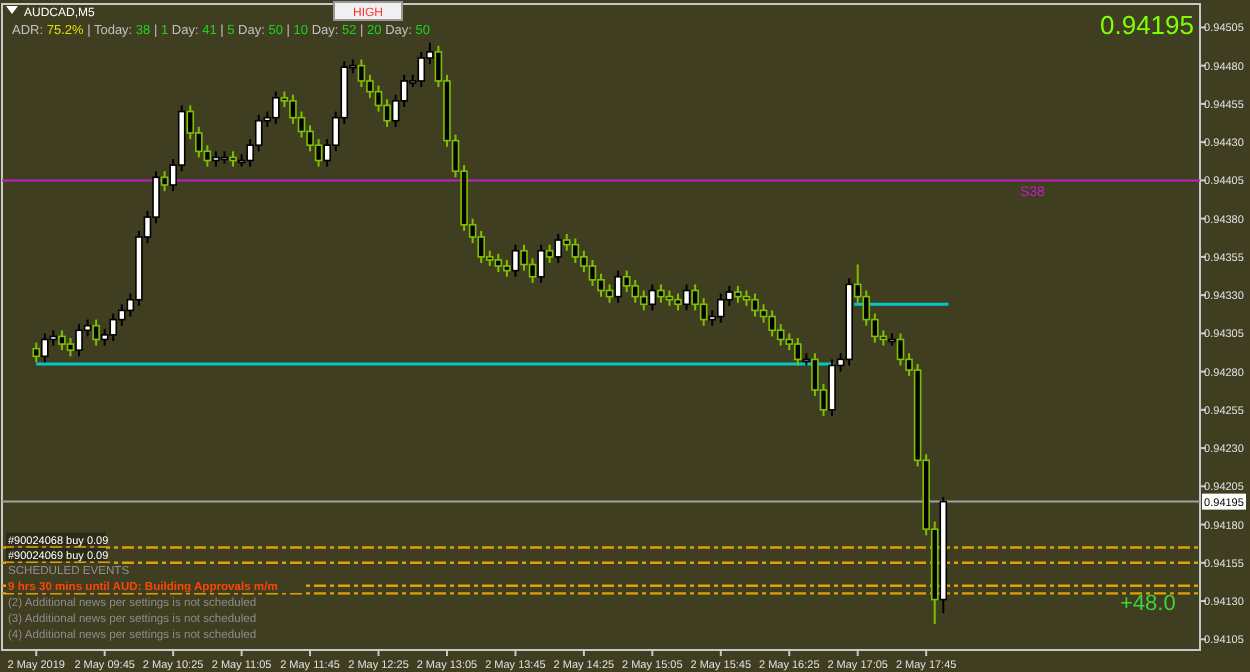 This screenshot has width=1250, height=672. Describe the element at coordinates (1148, 604) in the screenshot. I see `annotation: +48.0` at that location.